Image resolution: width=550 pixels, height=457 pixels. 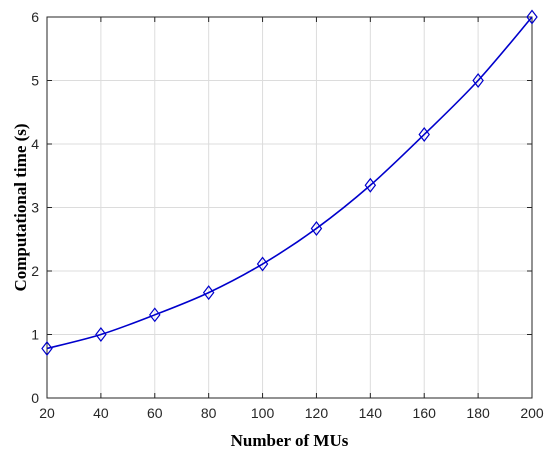 I want to click on x-axis-label: Number of MUs, so click(x=290, y=440).